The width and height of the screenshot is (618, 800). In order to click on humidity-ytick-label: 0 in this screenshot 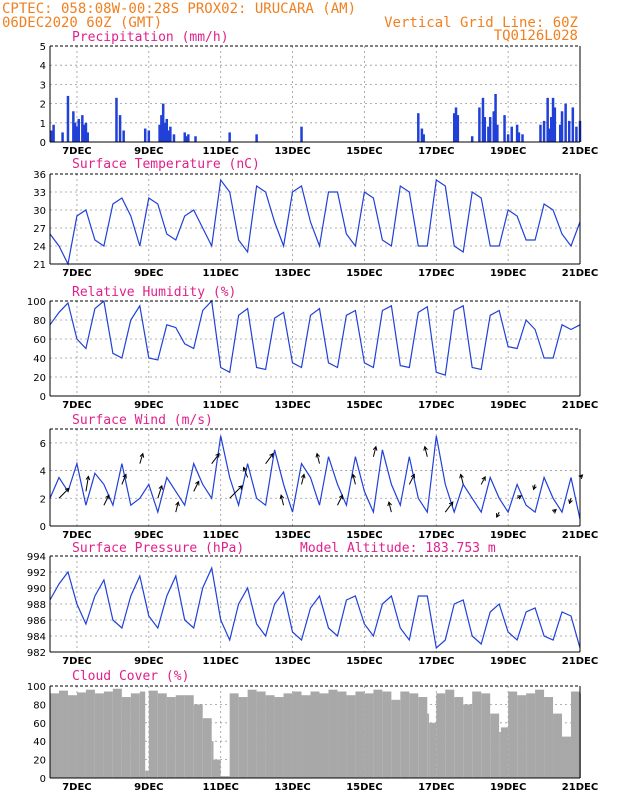, I will do `click(43, 397)`.